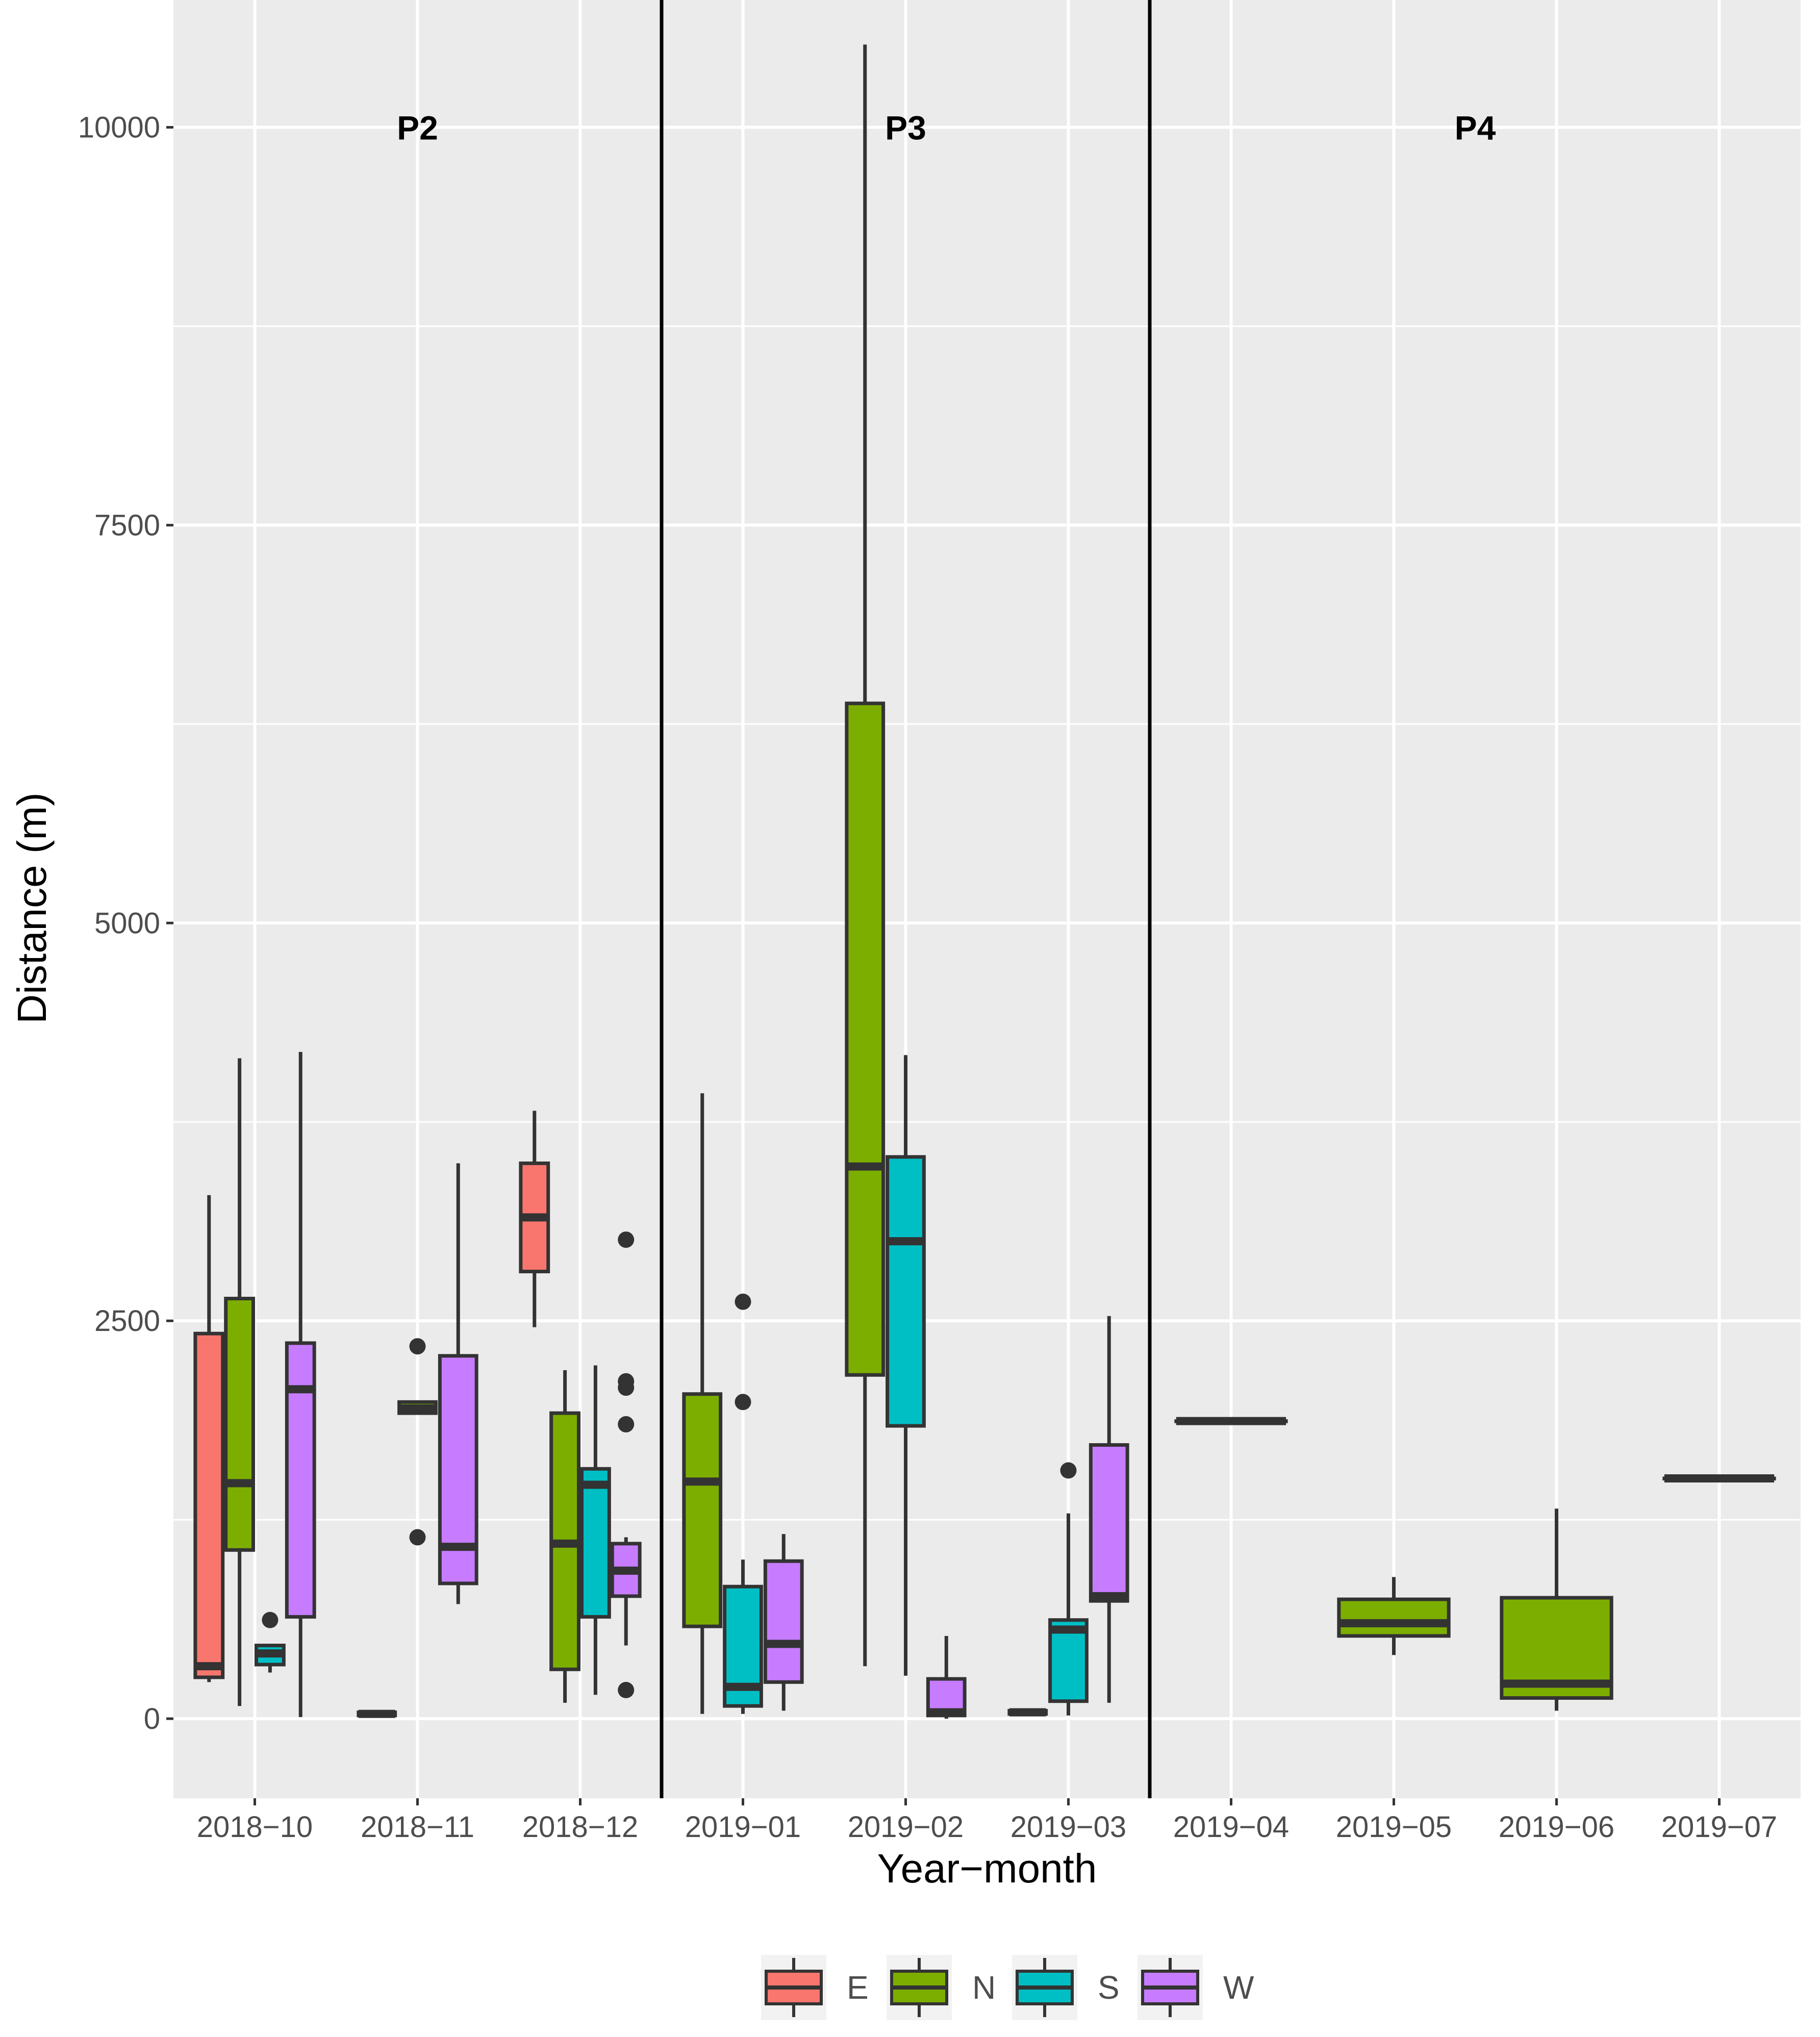 This screenshot has height=2037, width=1820. What do you see at coordinates (417, 1827) in the screenshot?
I see `x-tick-label: 2018−11` at bounding box center [417, 1827].